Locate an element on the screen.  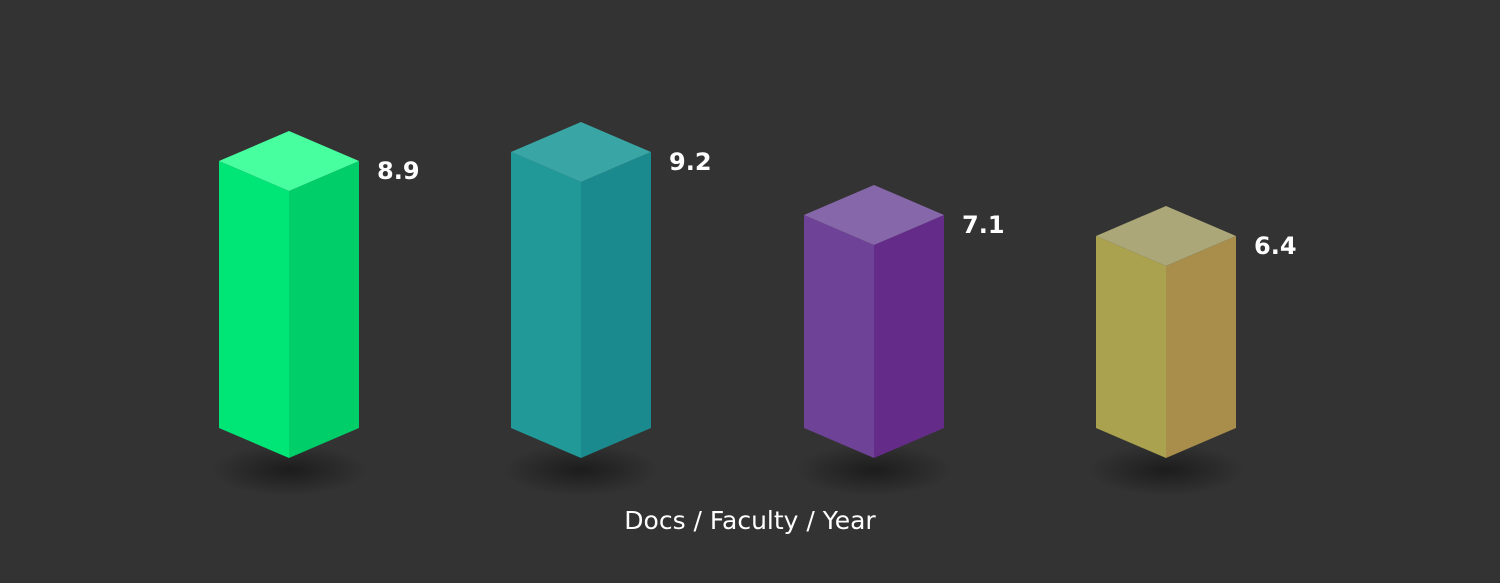
bar-1: 8.9 is located at coordinates (315, 313).